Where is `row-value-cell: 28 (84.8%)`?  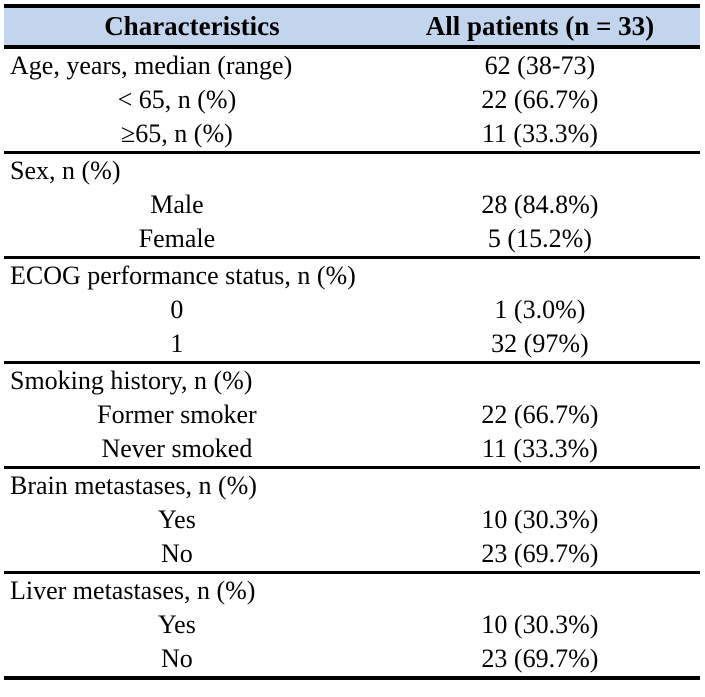 row-value-cell: 28 (84.8%) is located at coordinates (540, 204).